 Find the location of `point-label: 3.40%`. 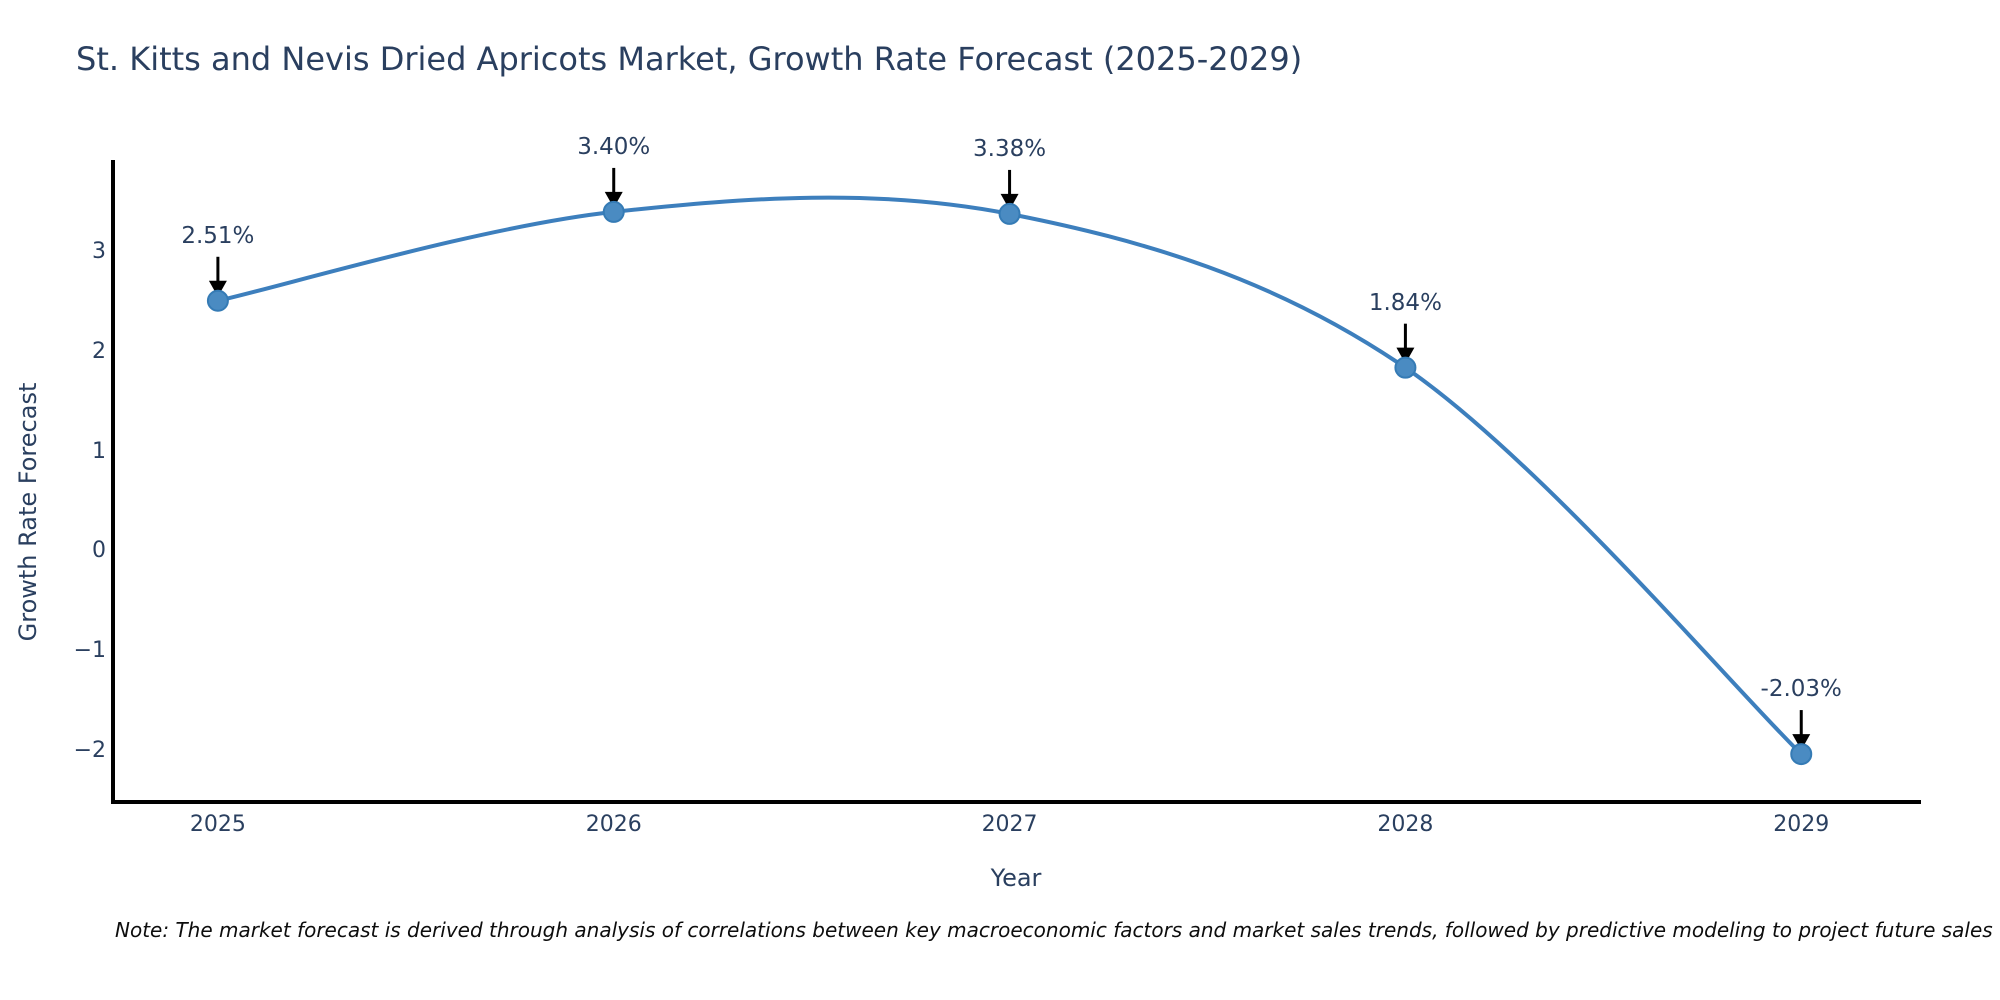

point-label: 3.40% is located at coordinates (614, 146).